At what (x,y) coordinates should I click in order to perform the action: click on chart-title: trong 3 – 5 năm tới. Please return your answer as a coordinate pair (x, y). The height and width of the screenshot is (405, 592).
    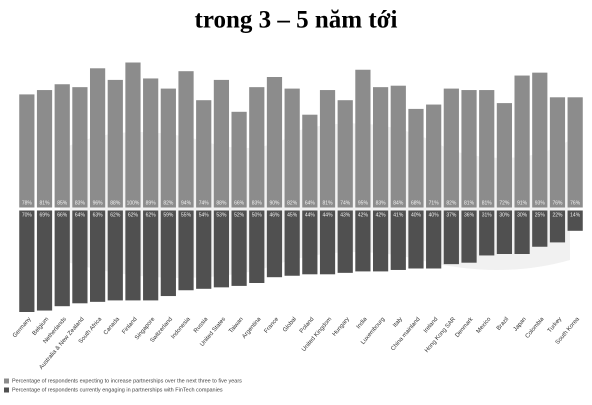
    Looking at the image, I should click on (296, 20).